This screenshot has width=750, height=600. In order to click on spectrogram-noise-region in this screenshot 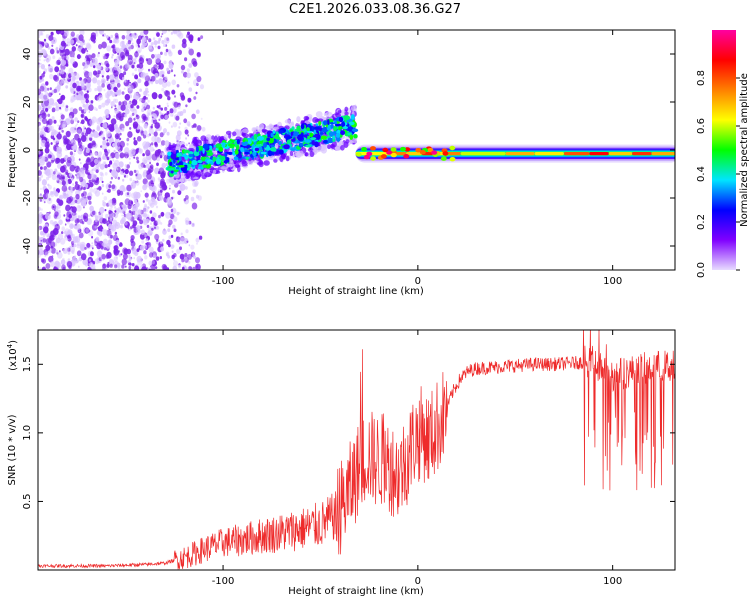, I will do `click(122, 150)`.